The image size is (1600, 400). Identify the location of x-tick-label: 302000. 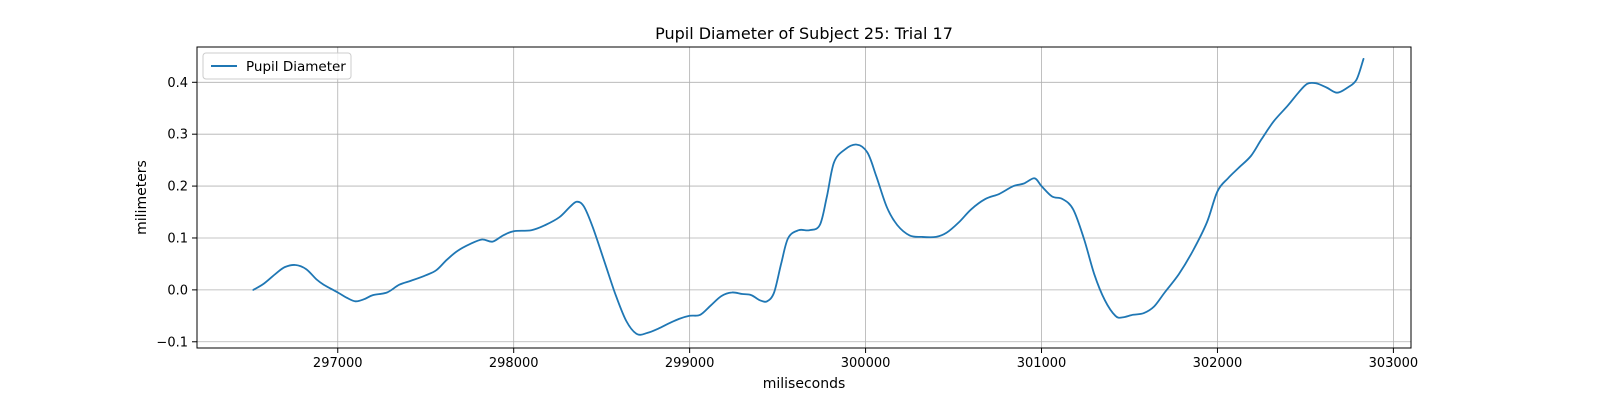
(1218, 363).